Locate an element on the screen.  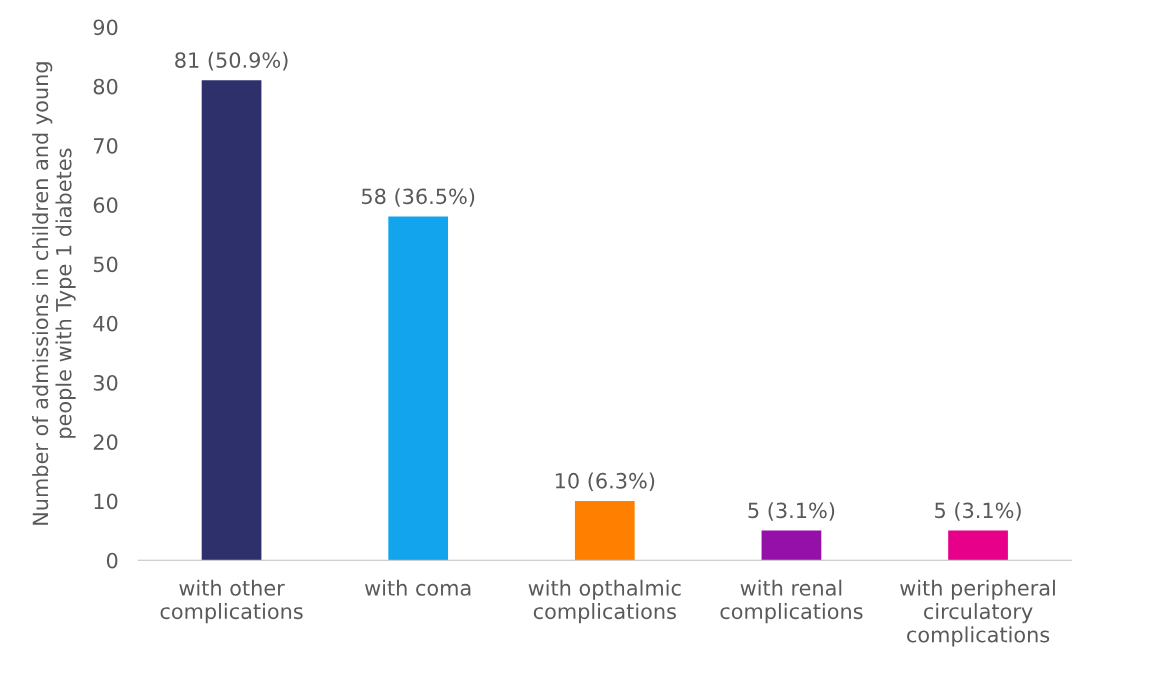
x-tick-label: with opthalmic complications is located at coordinates (604, 601).